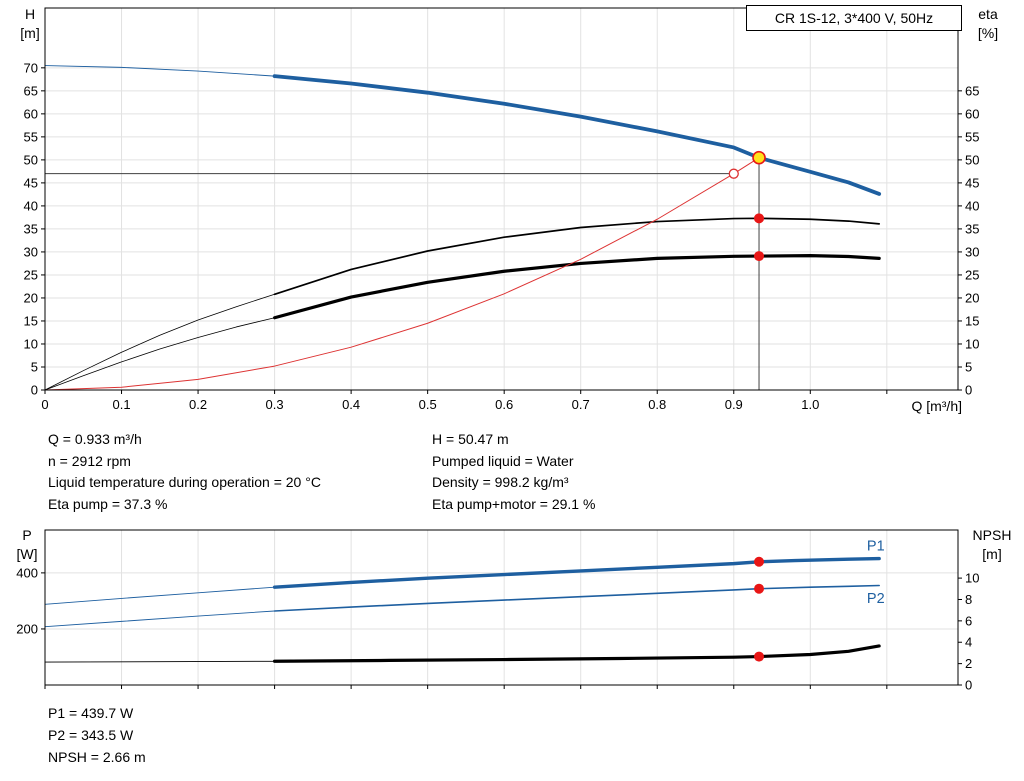 This screenshot has height=781, width=1024. What do you see at coordinates (31, 182) in the screenshot?
I see `y-left-tick-label: 45` at bounding box center [31, 182].